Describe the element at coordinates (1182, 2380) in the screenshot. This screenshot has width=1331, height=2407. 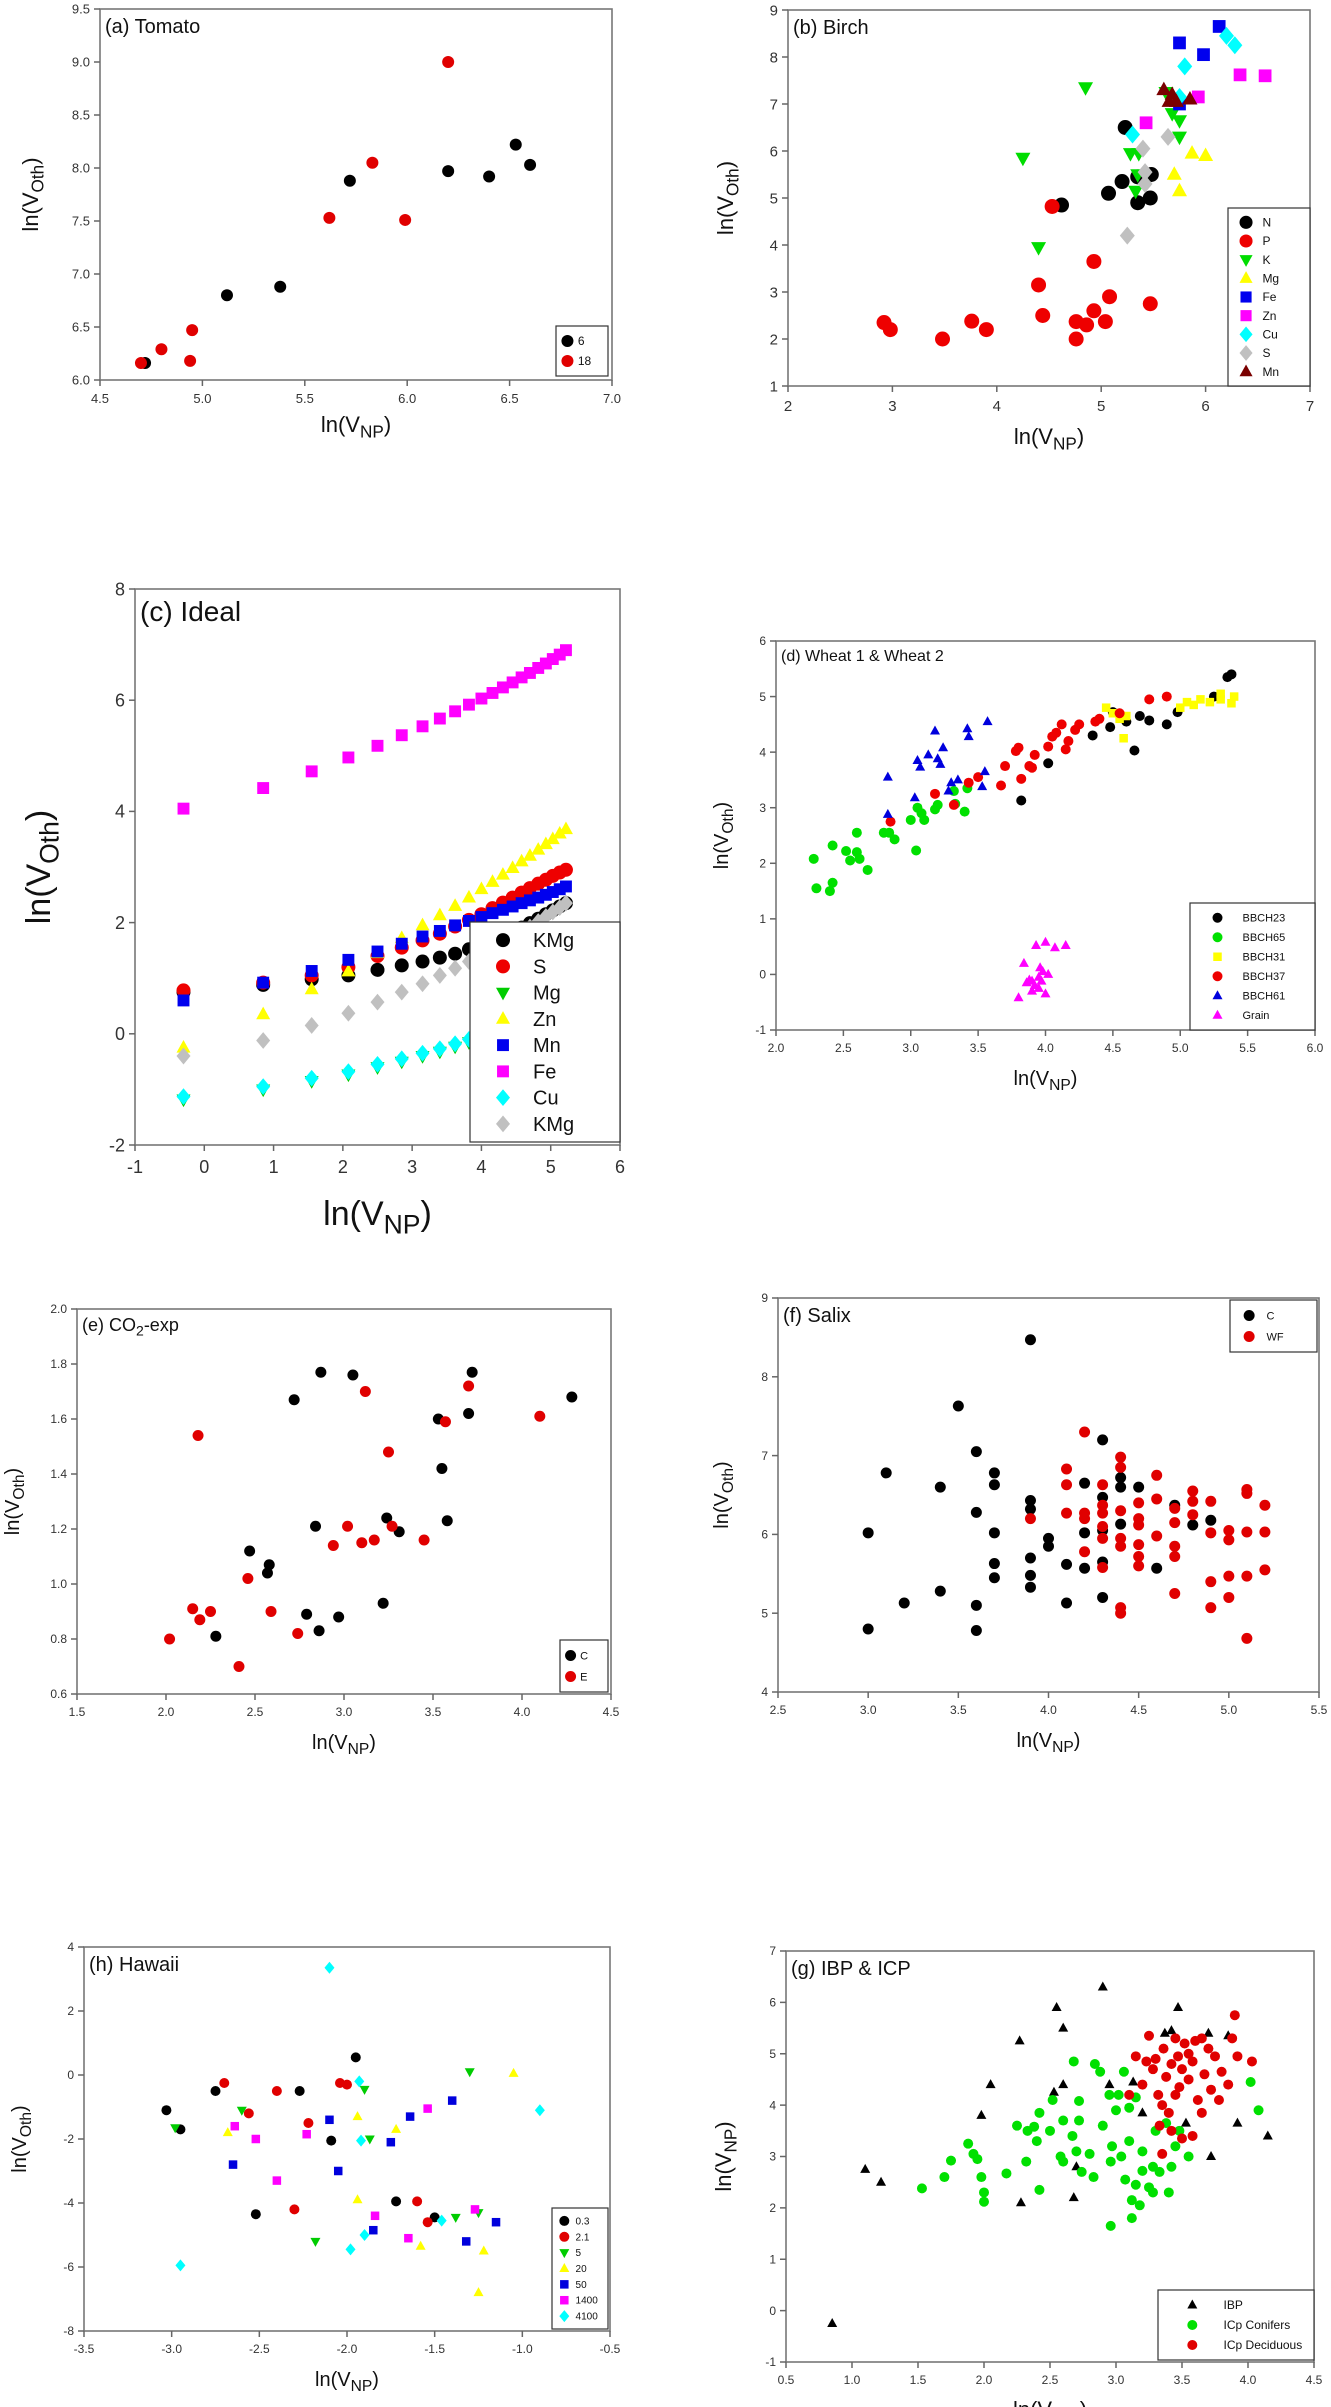
I see `x-tick-label: 3.5` at that location.